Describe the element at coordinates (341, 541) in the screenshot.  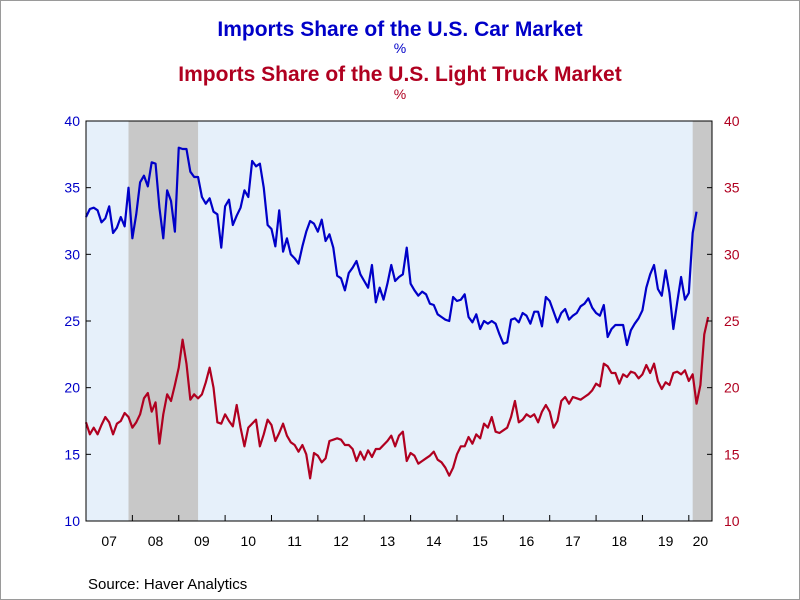
I see `x-tick-label: 12` at that location.